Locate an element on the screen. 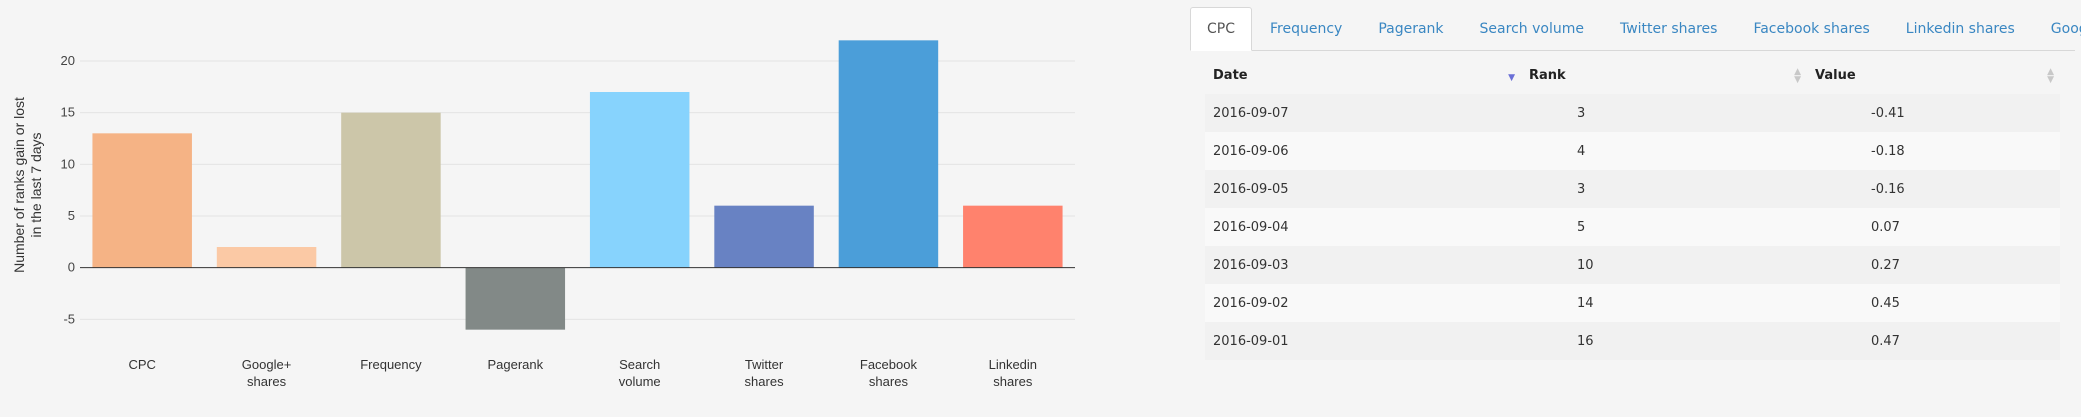  y-tick-label: 15 is located at coordinates (68, 112).